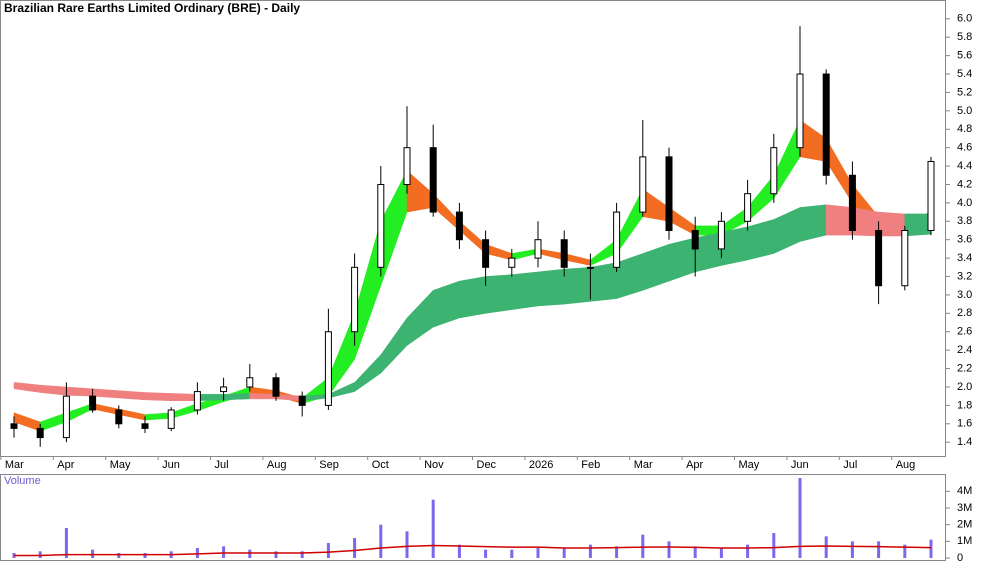 The image size is (1000, 562). Describe the element at coordinates (964, 368) in the screenshot. I see `y-tick-label: 2.2` at that location.